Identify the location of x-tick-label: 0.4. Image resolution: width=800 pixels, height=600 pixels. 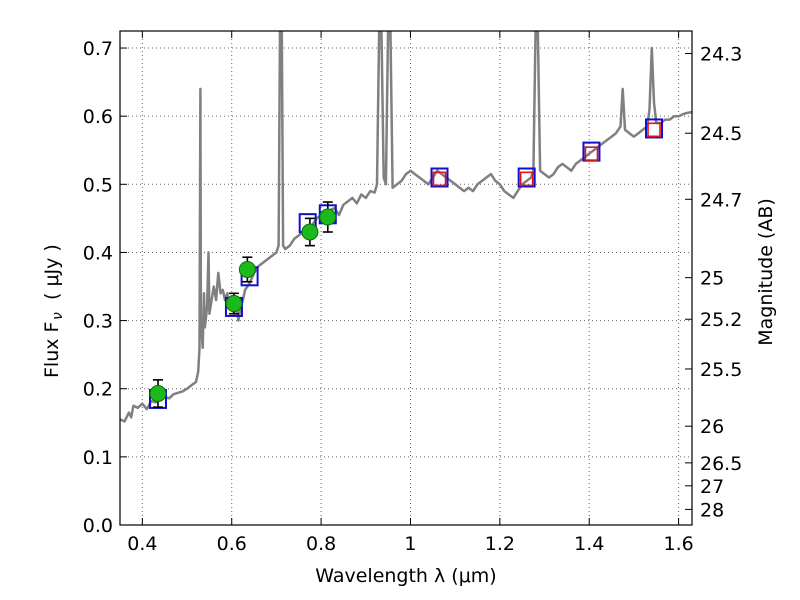
(142, 544).